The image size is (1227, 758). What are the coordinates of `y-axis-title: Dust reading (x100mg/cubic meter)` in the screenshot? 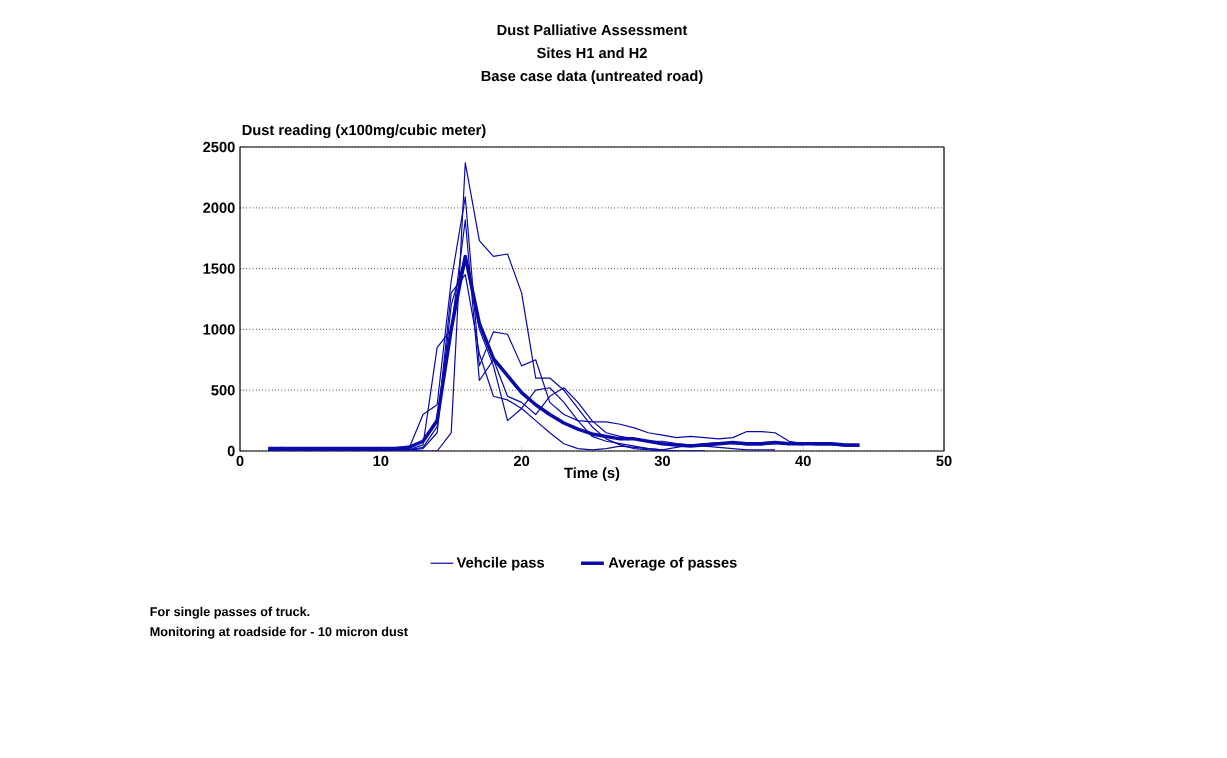 It's located at (364, 131).